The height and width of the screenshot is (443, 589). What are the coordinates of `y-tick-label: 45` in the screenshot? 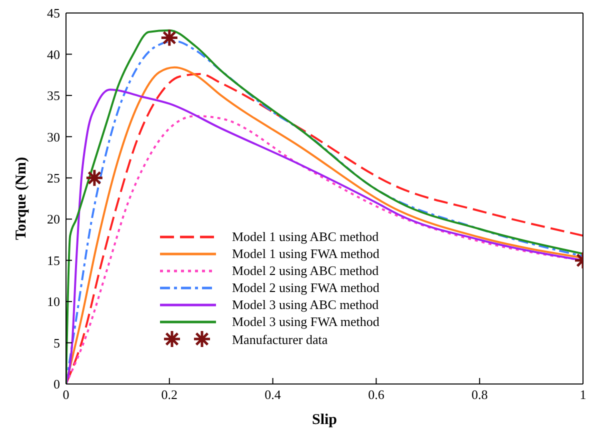 It's located at (53, 13).